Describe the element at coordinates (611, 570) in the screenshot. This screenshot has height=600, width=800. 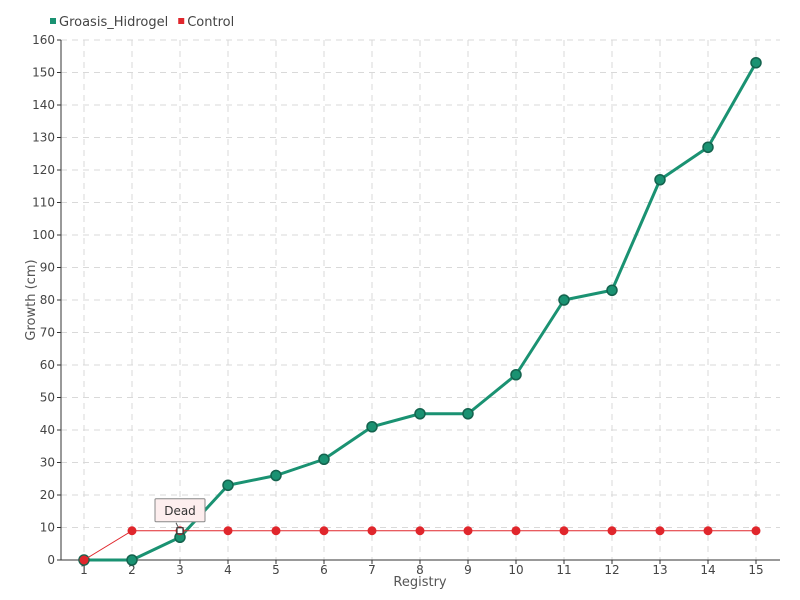
I see `x-tick-label: 12` at that location.